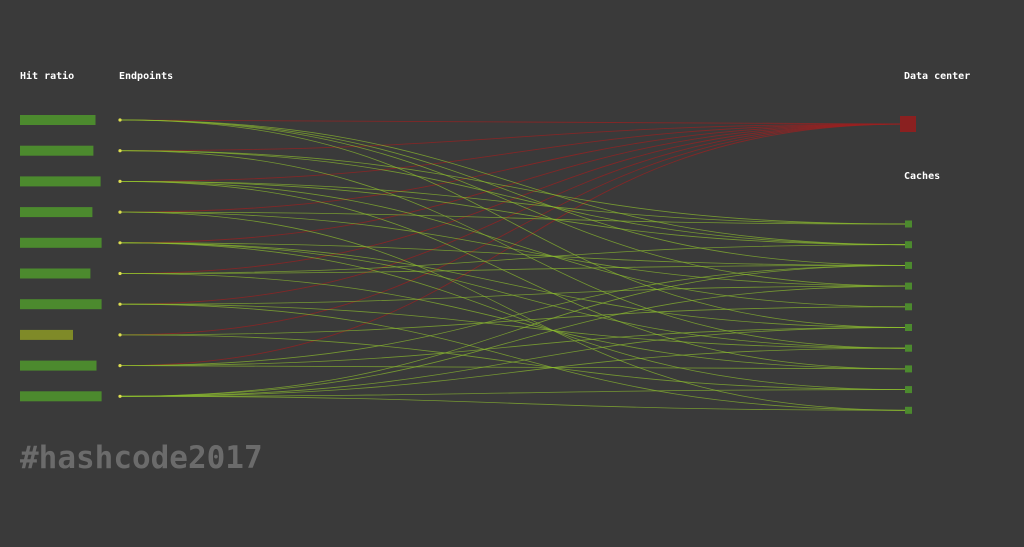 The width and height of the screenshot is (1024, 547). What do you see at coordinates (146, 76) in the screenshot?
I see `endpoints-header: Endpoints` at bounding box center [146, 76].